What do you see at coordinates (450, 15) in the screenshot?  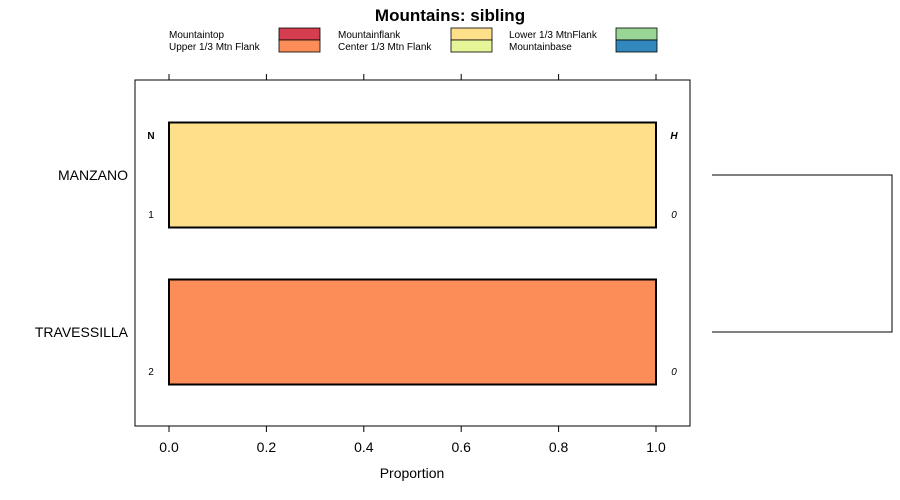 I see `chart-title: Mountains: sibling` at bounding box center [450, 15].